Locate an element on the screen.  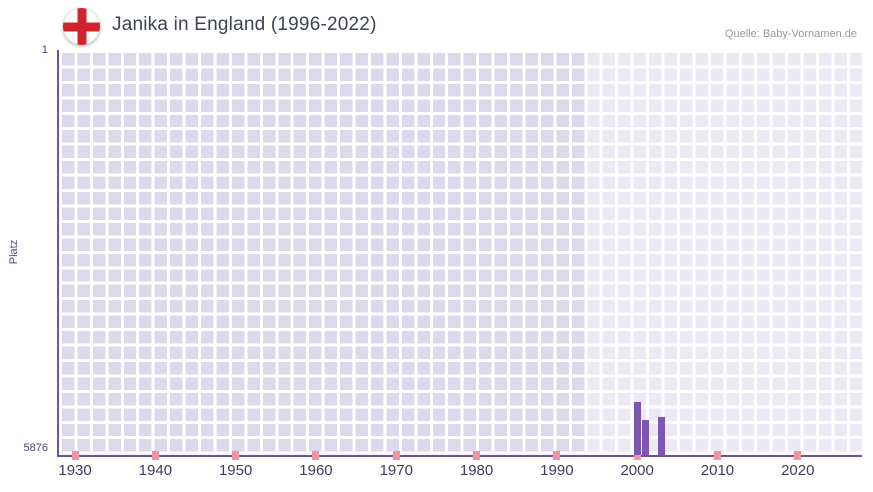
england-flag-icon is located at coordinates (81, 26).